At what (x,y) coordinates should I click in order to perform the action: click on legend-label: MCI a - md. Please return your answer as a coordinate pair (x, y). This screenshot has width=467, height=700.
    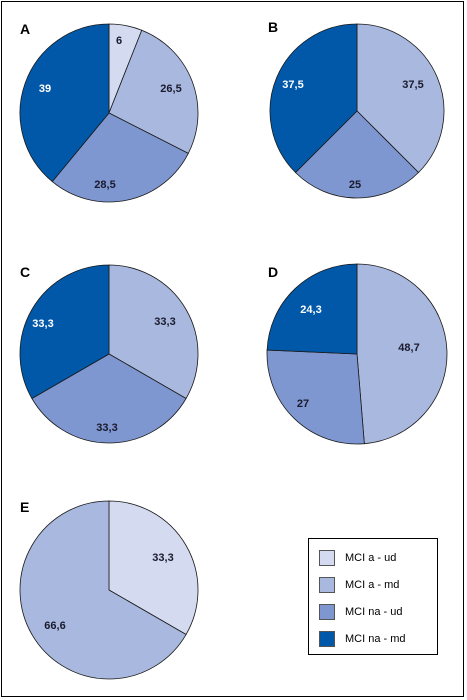
    Looking at the image, I should click on (372, 585).